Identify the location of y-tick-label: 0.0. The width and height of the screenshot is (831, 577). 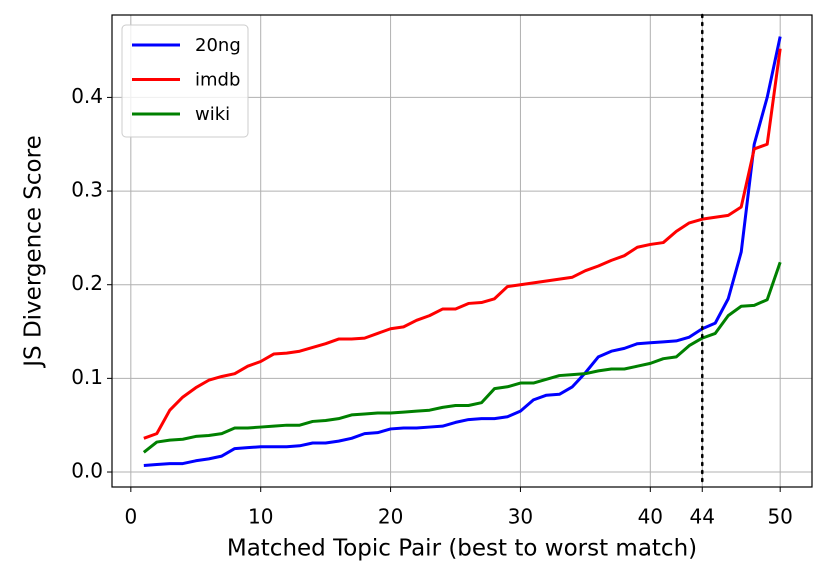
(87, 471).